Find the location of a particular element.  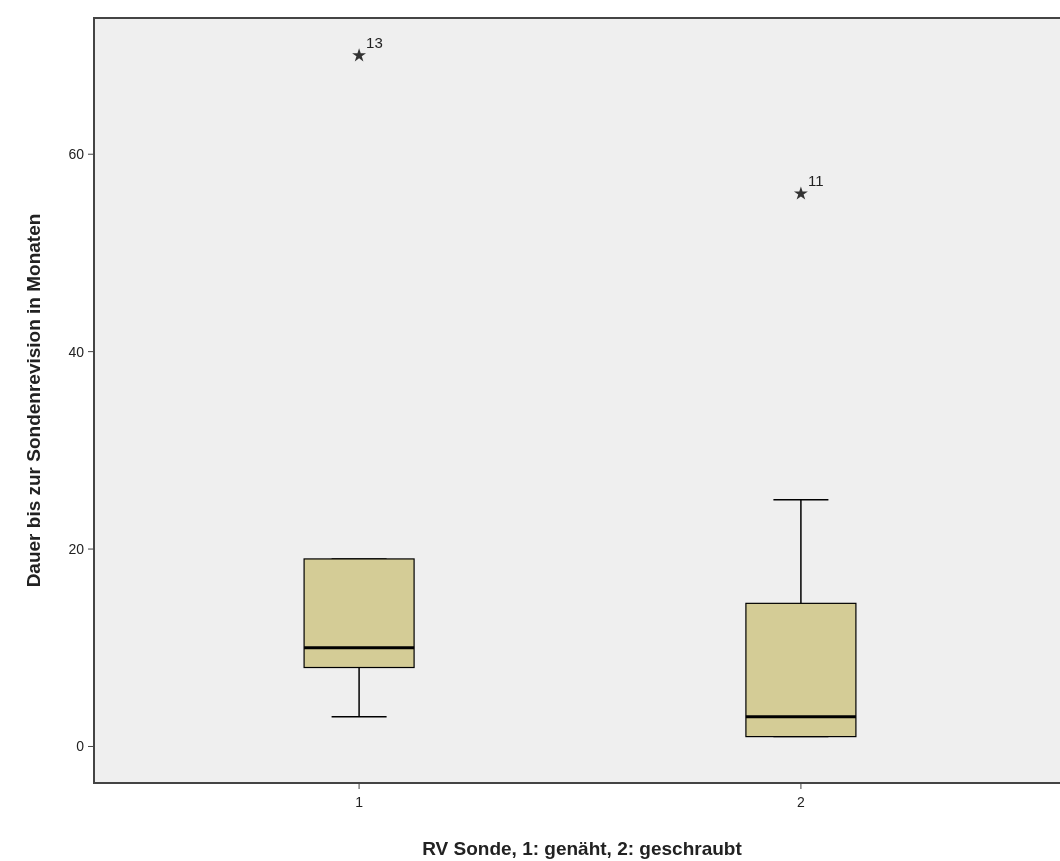

y-tick-label: 60 is located at coordinates (76, 154).